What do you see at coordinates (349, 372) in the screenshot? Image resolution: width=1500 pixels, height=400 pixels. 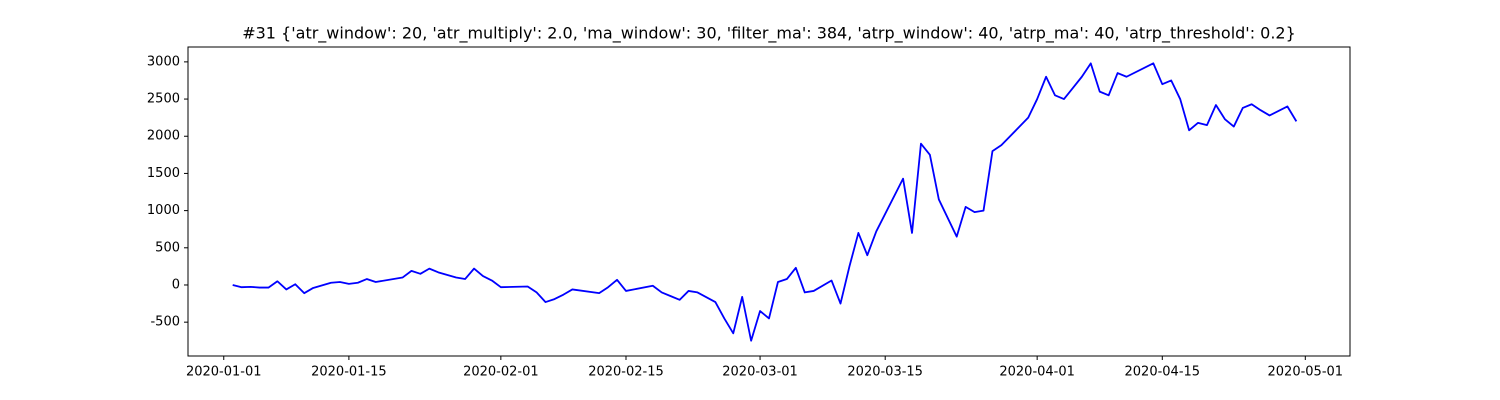 I see `x-tick-label: 2020-01-15` at bounding box center [349, 372].